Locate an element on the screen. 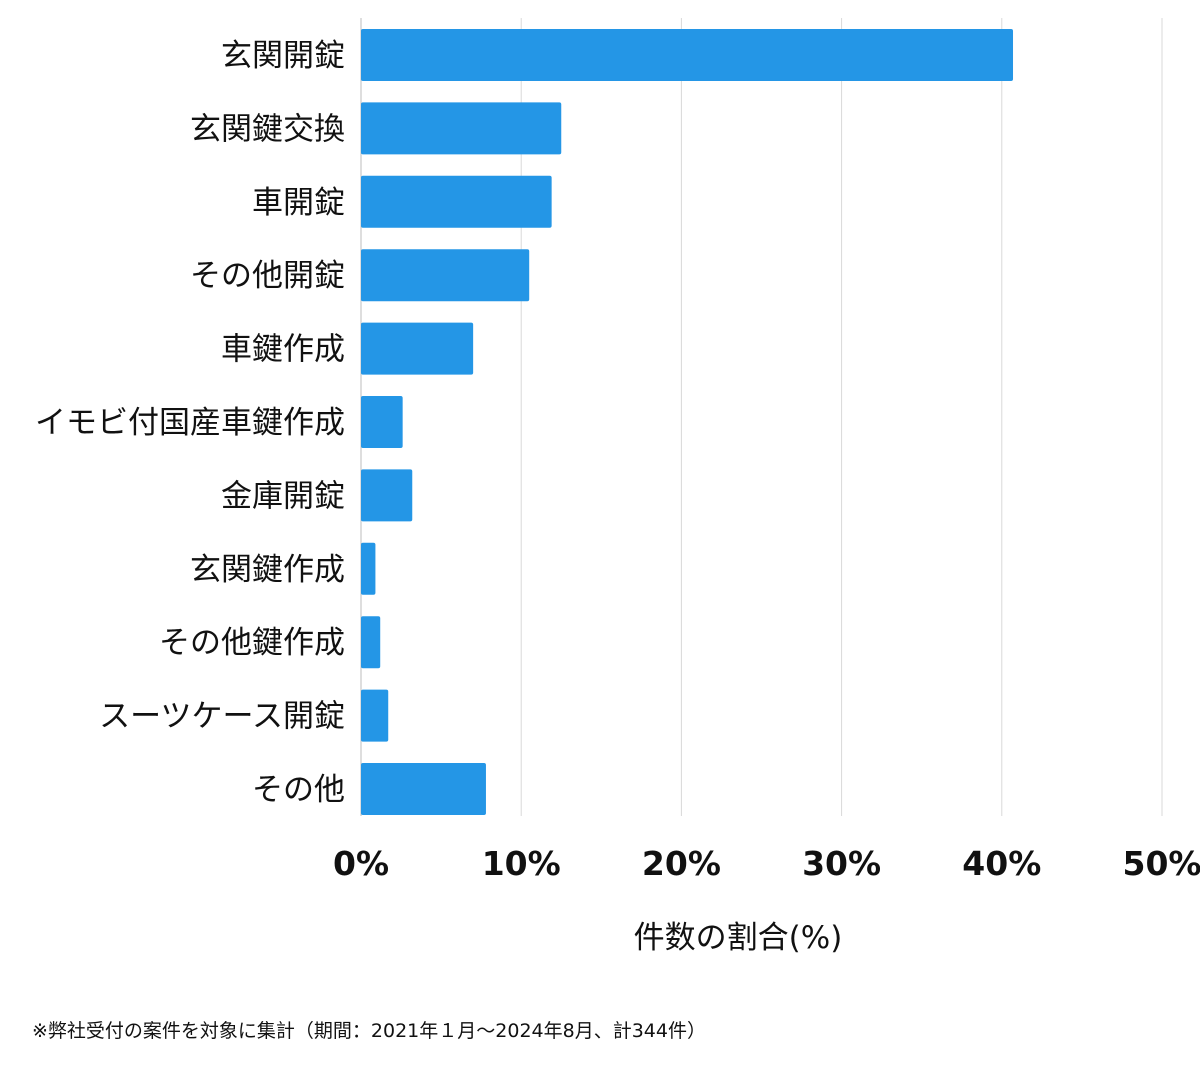  x-tick-label: 10% is located at coordinates (521, 863).